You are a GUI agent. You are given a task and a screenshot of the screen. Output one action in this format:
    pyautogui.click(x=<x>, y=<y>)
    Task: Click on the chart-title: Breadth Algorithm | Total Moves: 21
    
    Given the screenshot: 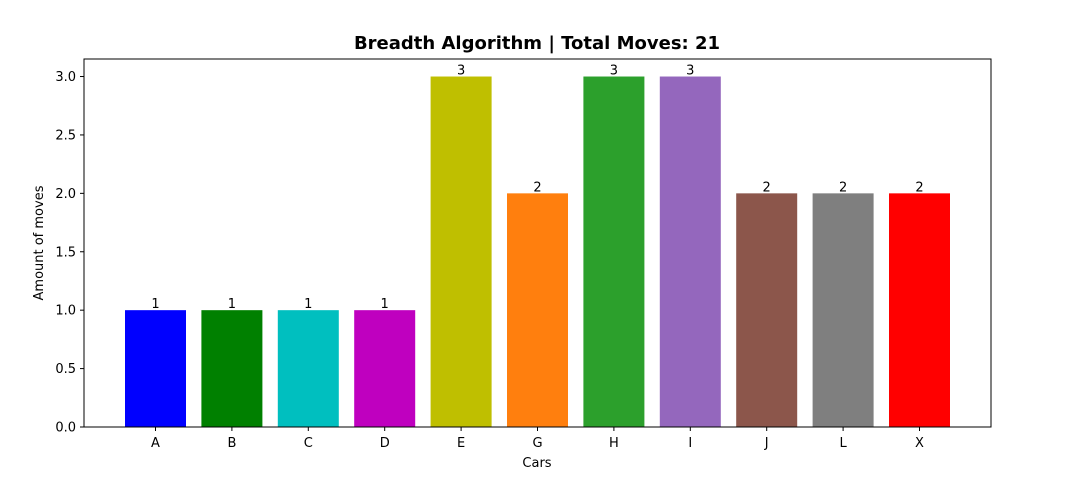 What is the action you would take?
    pyautogui.click(x=537, y=43)
    